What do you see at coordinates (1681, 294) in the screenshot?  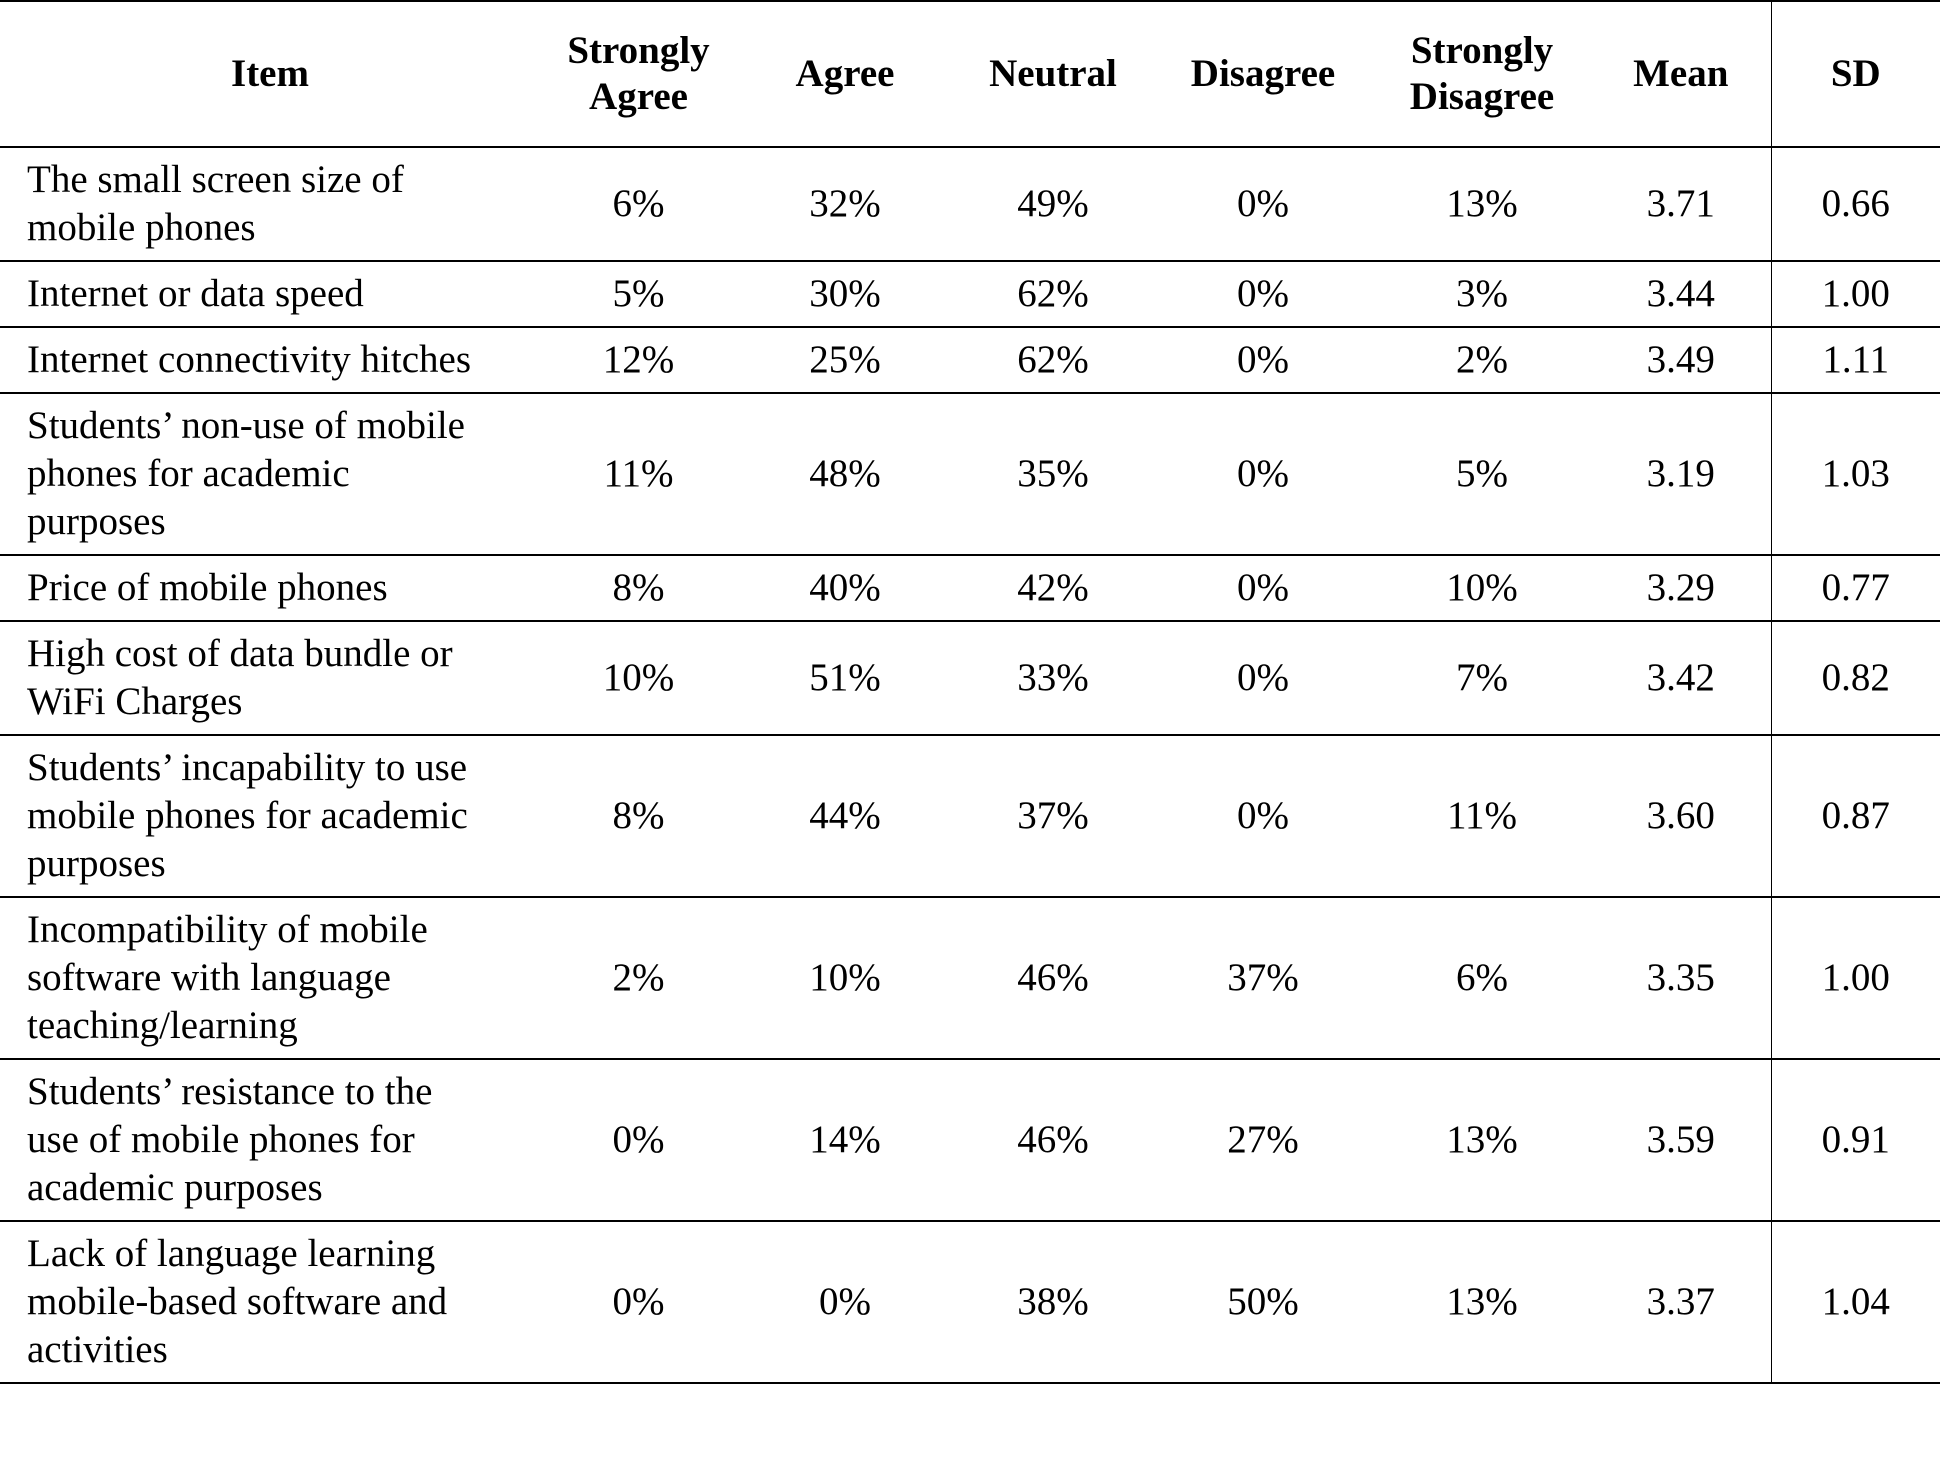 I see `cell-mean: 3.44` at bounding box center [1681, 294].